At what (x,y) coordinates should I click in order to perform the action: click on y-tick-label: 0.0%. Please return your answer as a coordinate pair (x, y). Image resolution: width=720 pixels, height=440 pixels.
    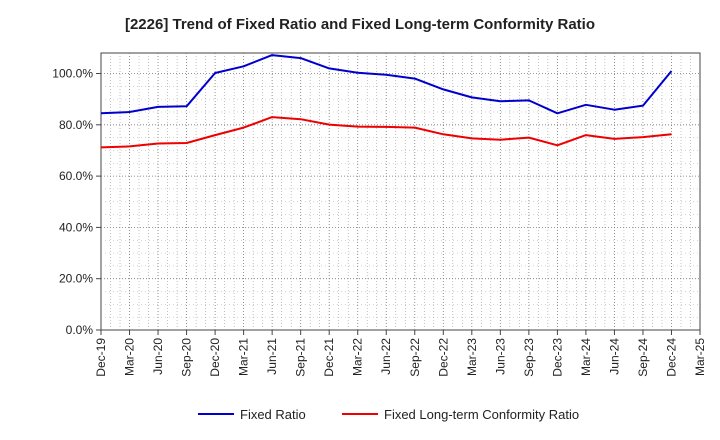
    Looking at the image, I should click on (80, 330).